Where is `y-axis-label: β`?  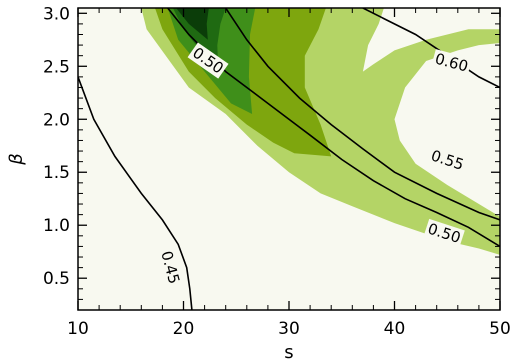
y-axis-label: β is located at coordinates (16, 159).